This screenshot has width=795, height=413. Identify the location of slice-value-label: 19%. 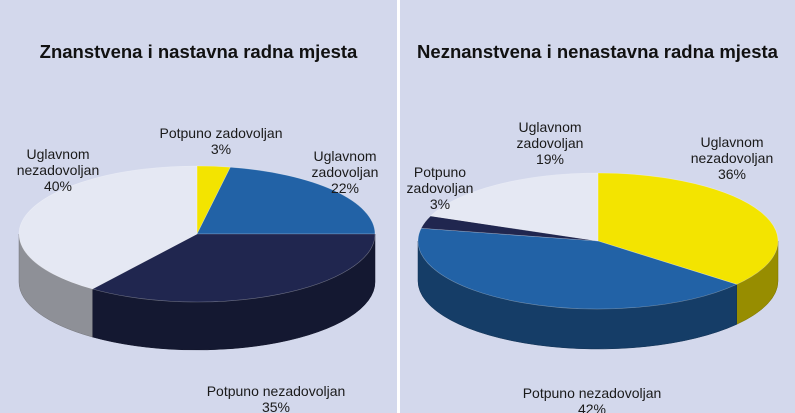
(550, 159).